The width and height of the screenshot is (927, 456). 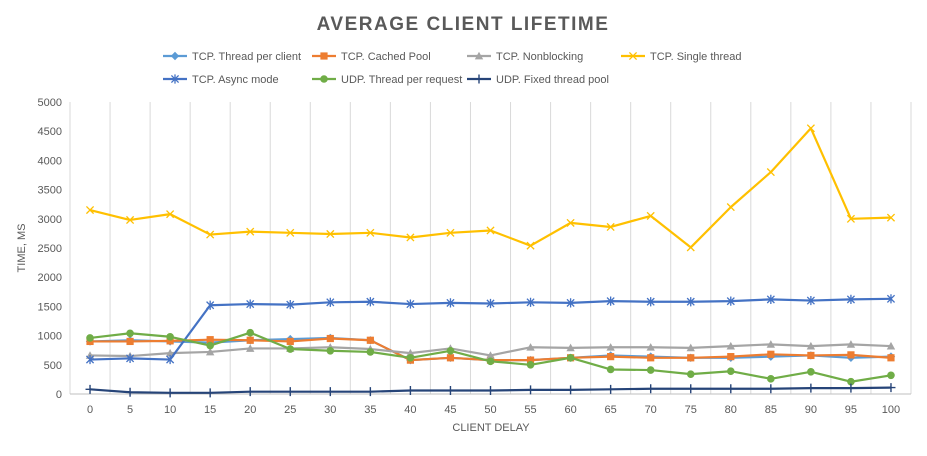 I want to click on x-tick-label: 15, so click(x=210, y=410).